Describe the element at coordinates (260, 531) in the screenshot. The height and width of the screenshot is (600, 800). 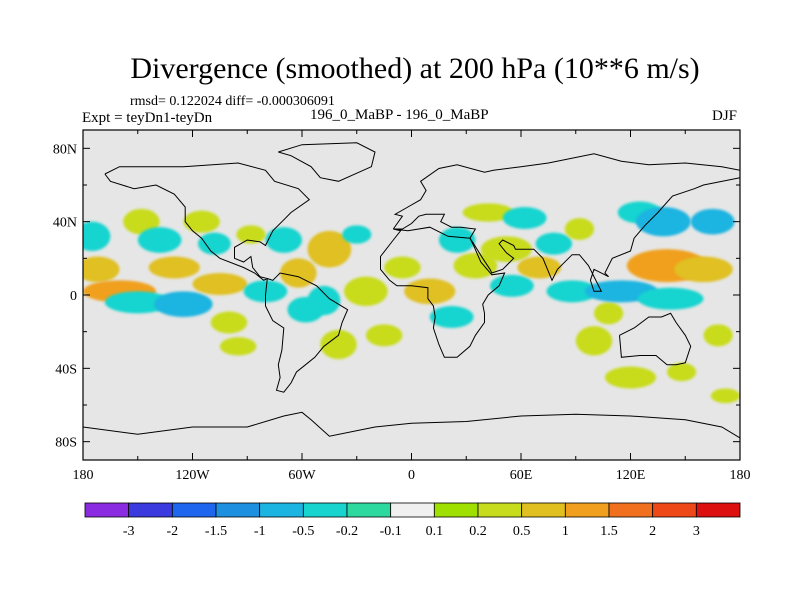
I see `colorbar-label: -1` at that location.